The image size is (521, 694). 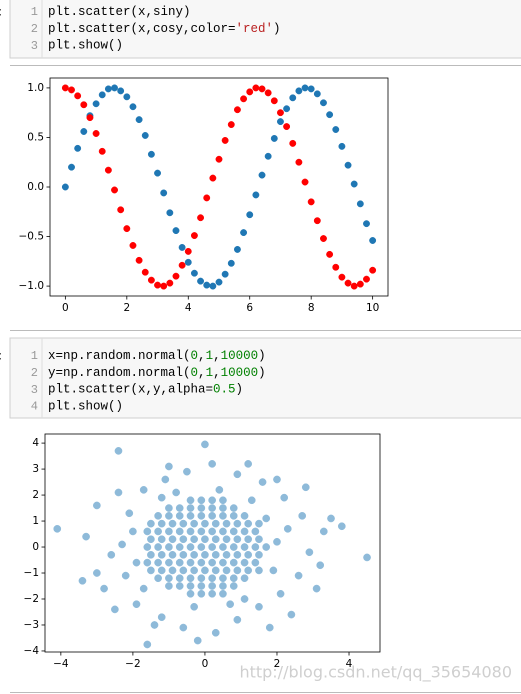 I want to click on code-token: plt.show(), so click(x=85, y=407).